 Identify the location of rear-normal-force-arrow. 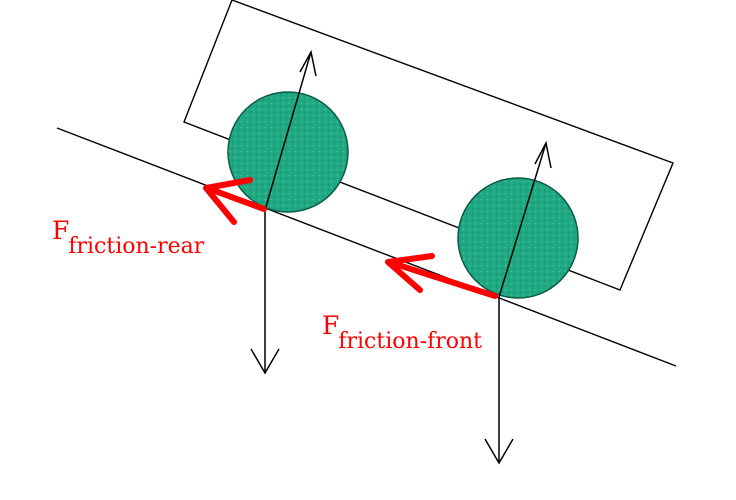
(290, 130).